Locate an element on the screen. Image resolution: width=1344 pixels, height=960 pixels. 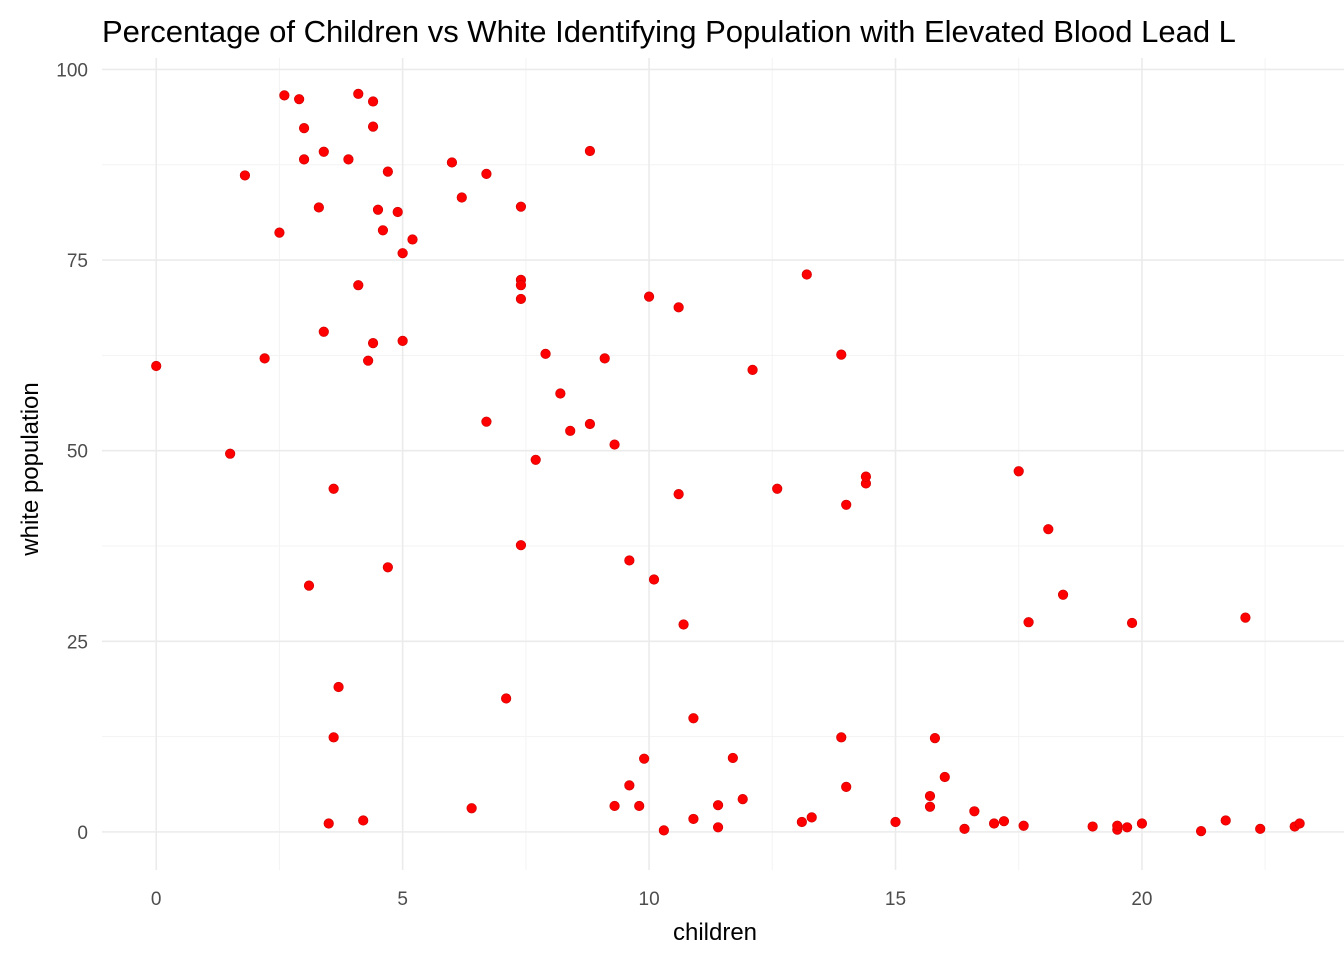
x-tick-label: 15 is located at coordinates (895, 899).